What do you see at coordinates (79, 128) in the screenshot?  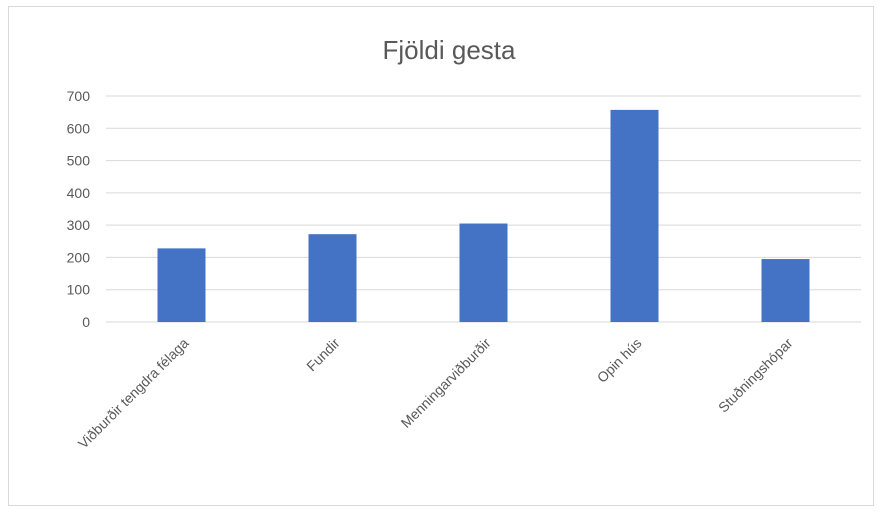 I see `y-tick-label: 600` at bounding box center [79, 128].